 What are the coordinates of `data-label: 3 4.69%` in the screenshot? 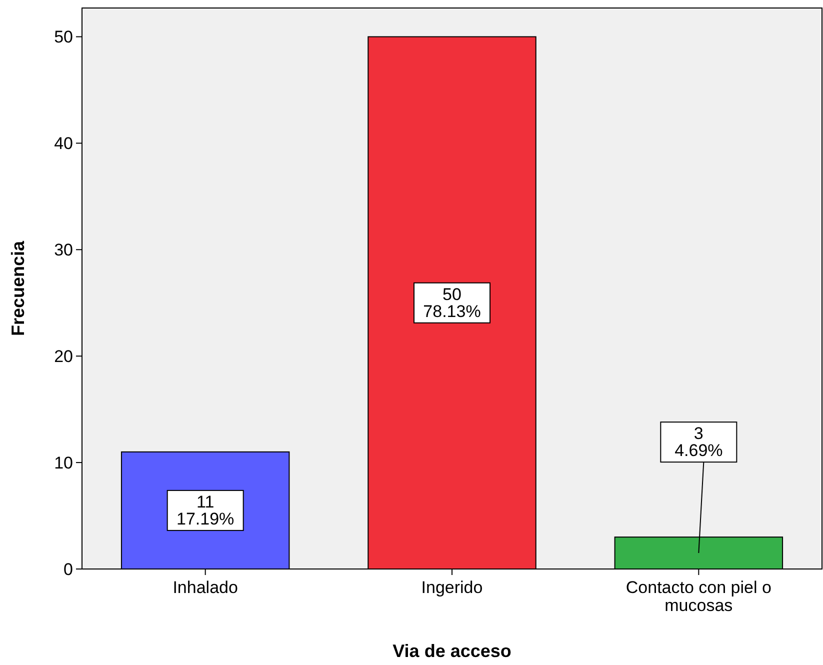 It's located at (698, 442).